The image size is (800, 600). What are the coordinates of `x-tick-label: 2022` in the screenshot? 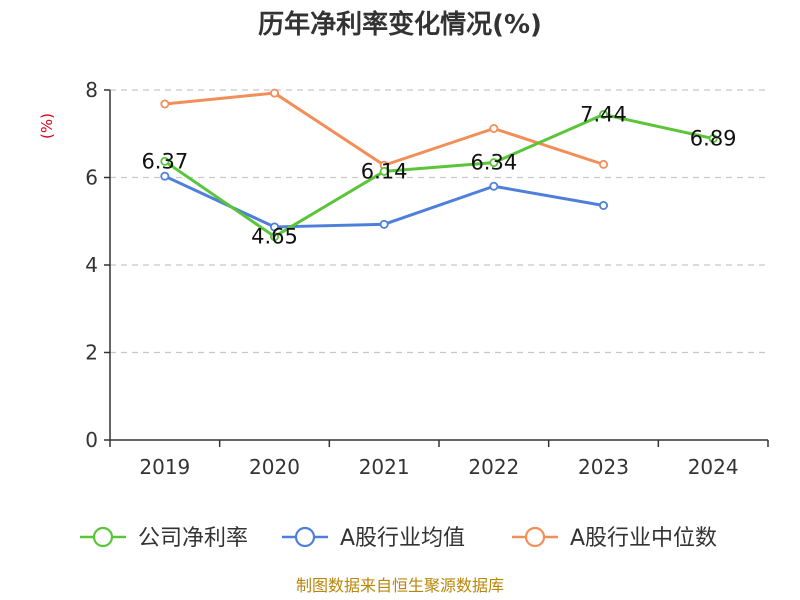 It's located at (493, 467).